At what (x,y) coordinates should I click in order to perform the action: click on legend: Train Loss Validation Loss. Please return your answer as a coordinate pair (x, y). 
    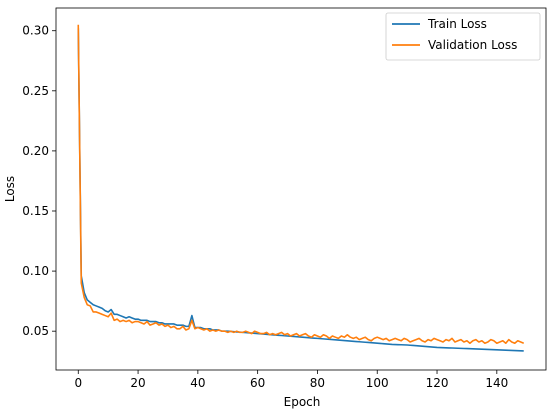
    Looking at the image, I should click on (463, 36).